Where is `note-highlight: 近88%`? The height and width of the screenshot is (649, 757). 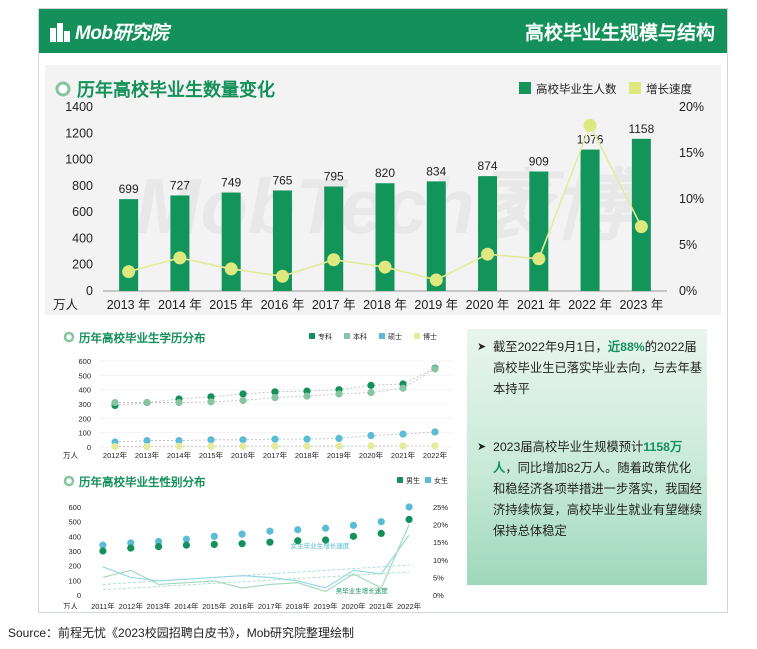
note-highlight: 近88% is located at coordinates (626, 347).